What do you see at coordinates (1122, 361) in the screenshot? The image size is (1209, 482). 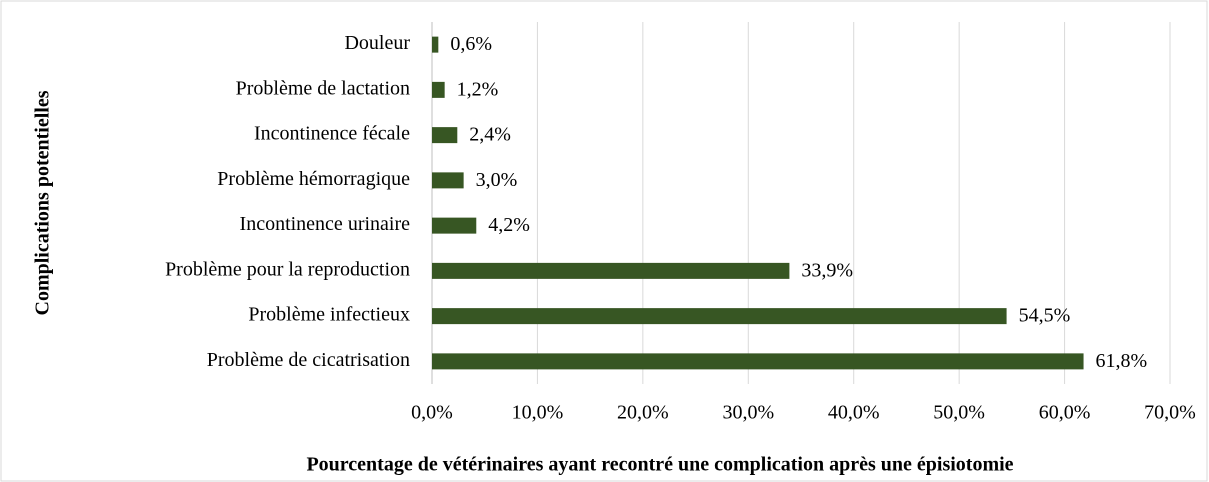 I see `data-label: 61,8%` at bounding box center [1122, 361].